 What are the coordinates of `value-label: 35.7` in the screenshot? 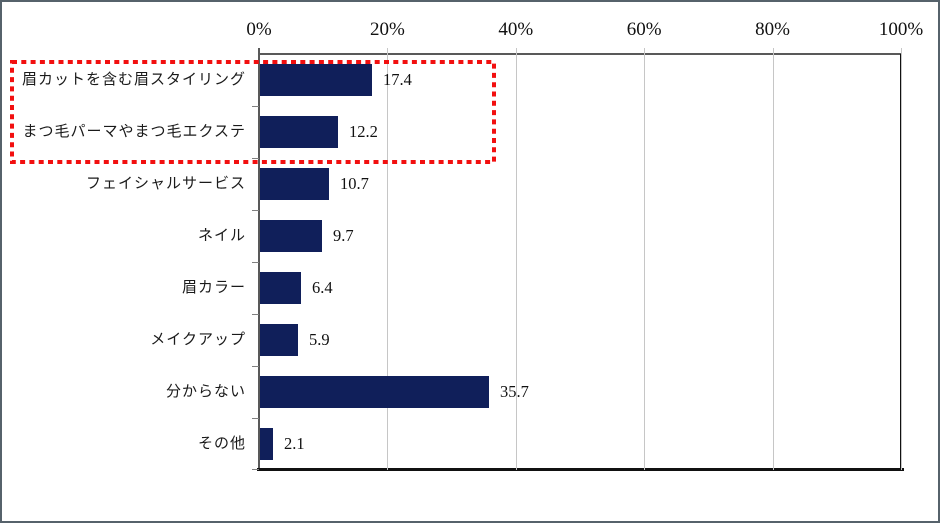 It's located at (514, 391).